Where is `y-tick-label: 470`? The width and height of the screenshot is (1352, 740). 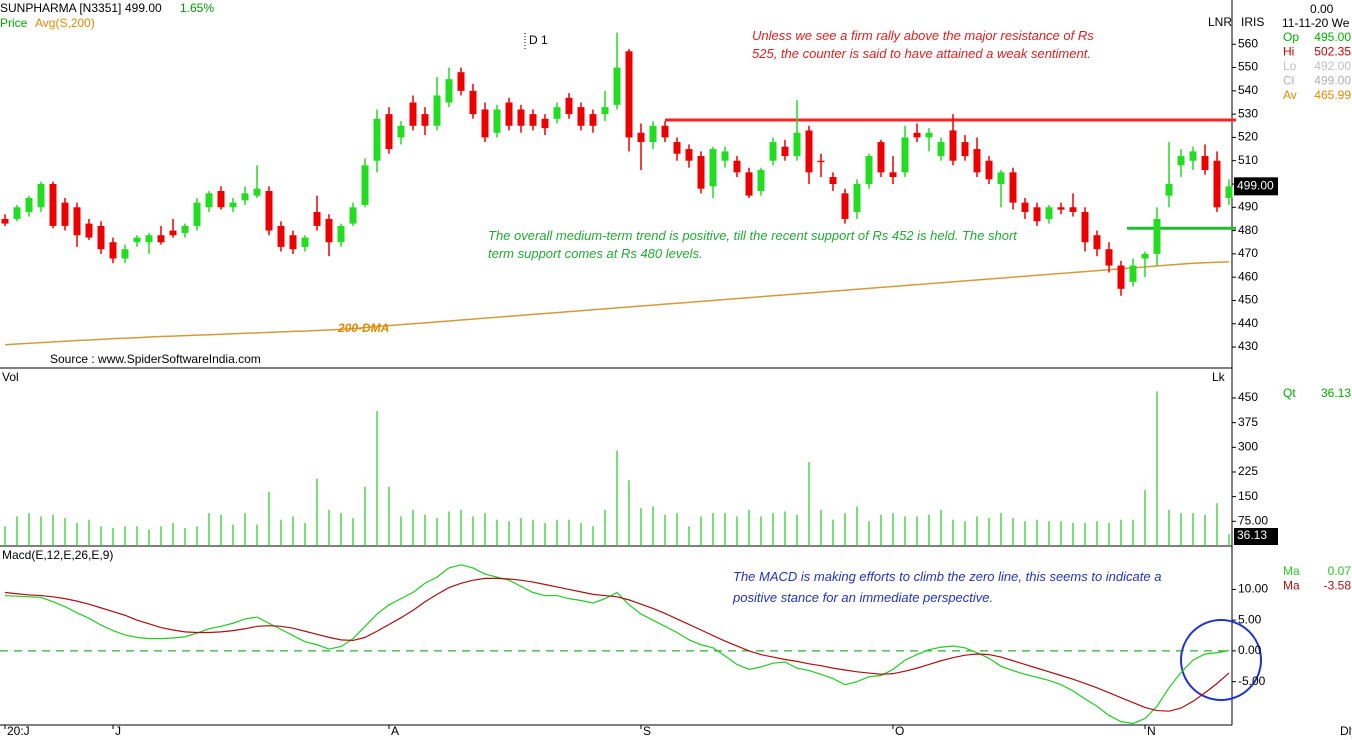 y-tick-label: 470 is located at coordinates (1248, 253).